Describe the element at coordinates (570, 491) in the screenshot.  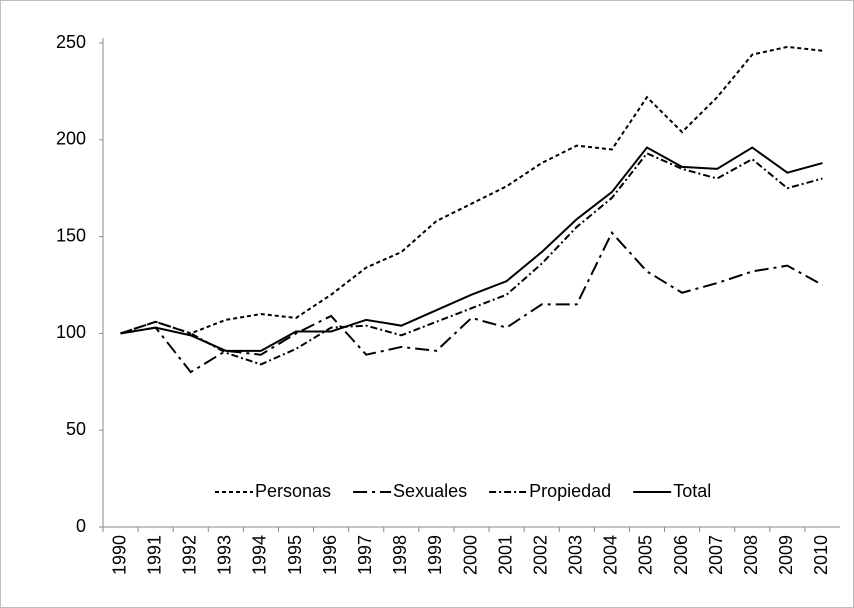
I see `legend-label: Propiedad` at that location.